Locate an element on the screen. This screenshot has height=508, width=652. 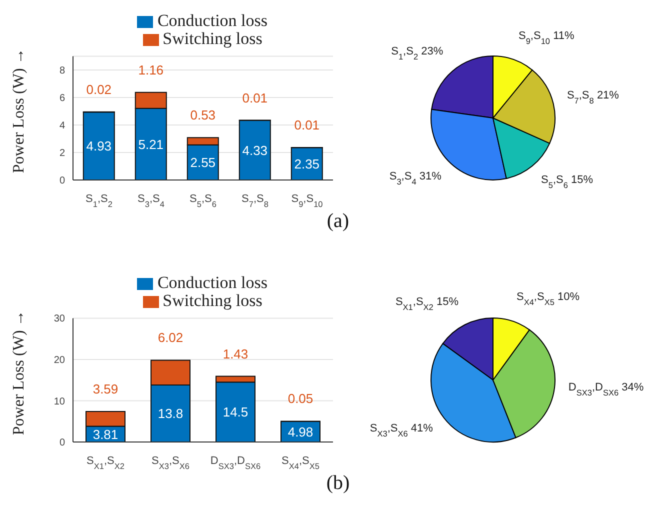
slice-label: S$_{5}$,S$_{6}$ is located at coordinates (554, 182).